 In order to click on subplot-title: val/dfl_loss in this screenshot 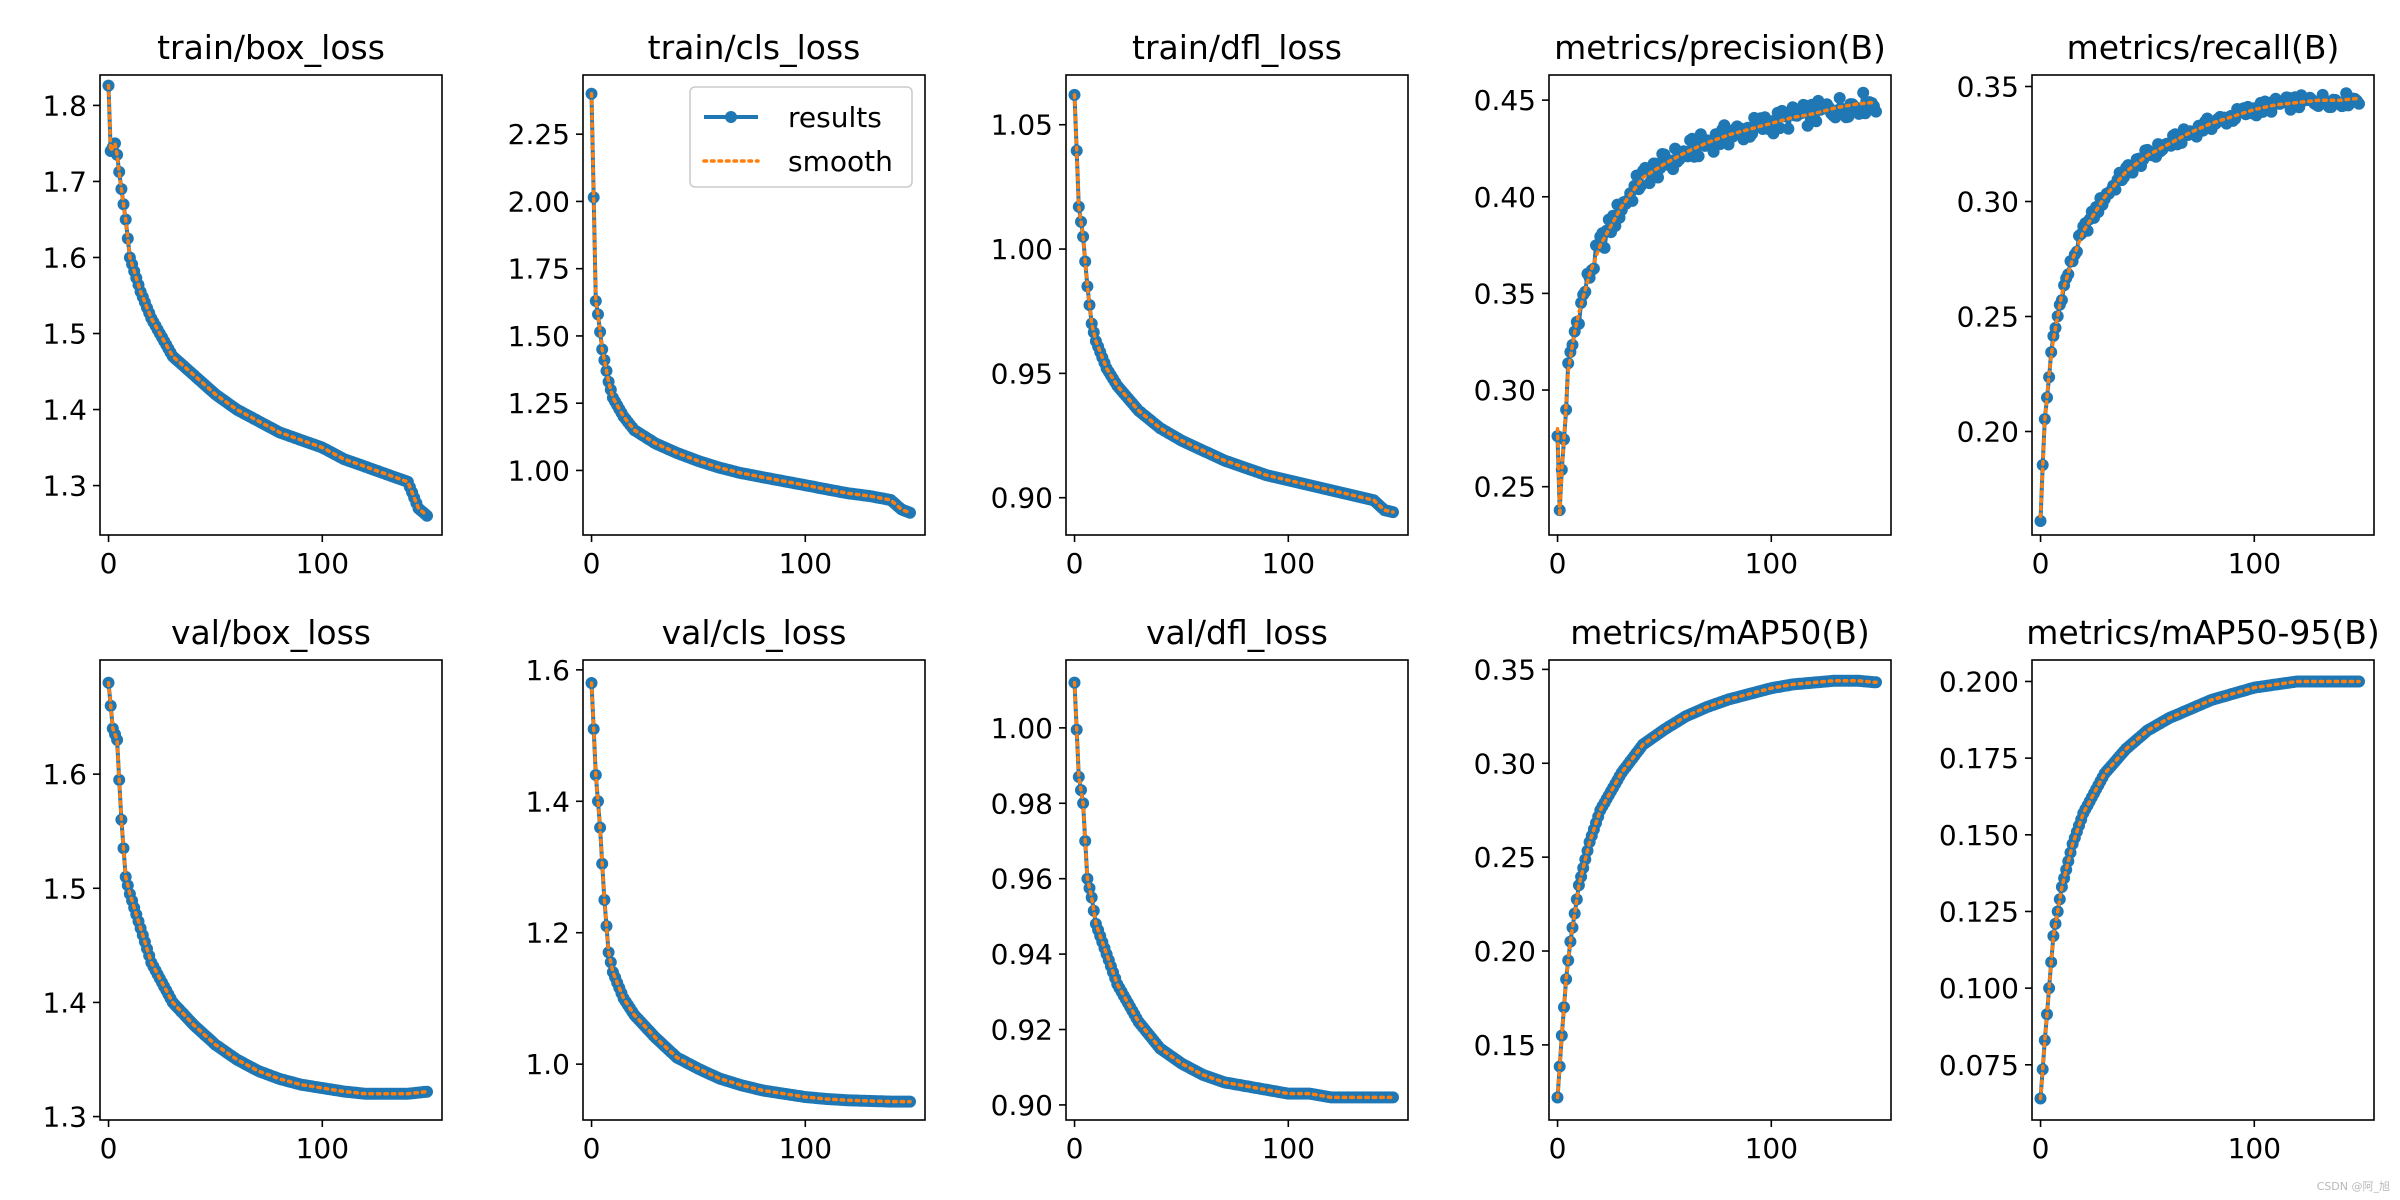, I will do `click(1237, 632)`.